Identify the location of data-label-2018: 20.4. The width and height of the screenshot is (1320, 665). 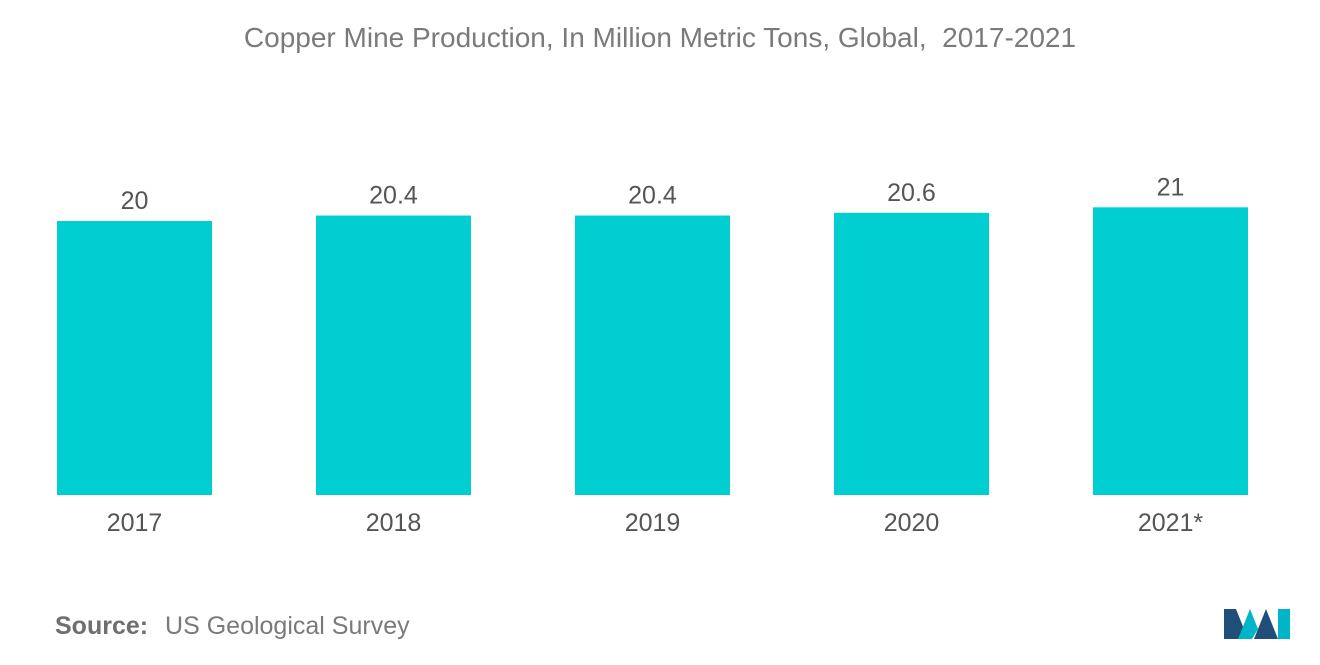
(393, 196).